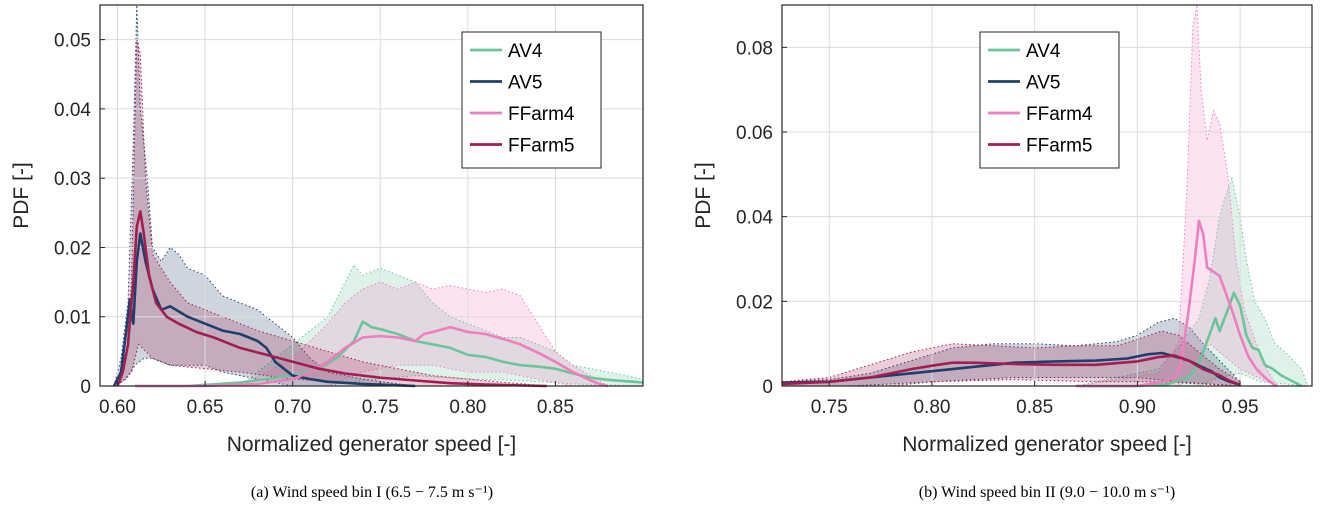  What do you see at coordinates (205, 407) in the screenshot?
I see `x-tick-label: 0.65` at bounding box center [205, 407].